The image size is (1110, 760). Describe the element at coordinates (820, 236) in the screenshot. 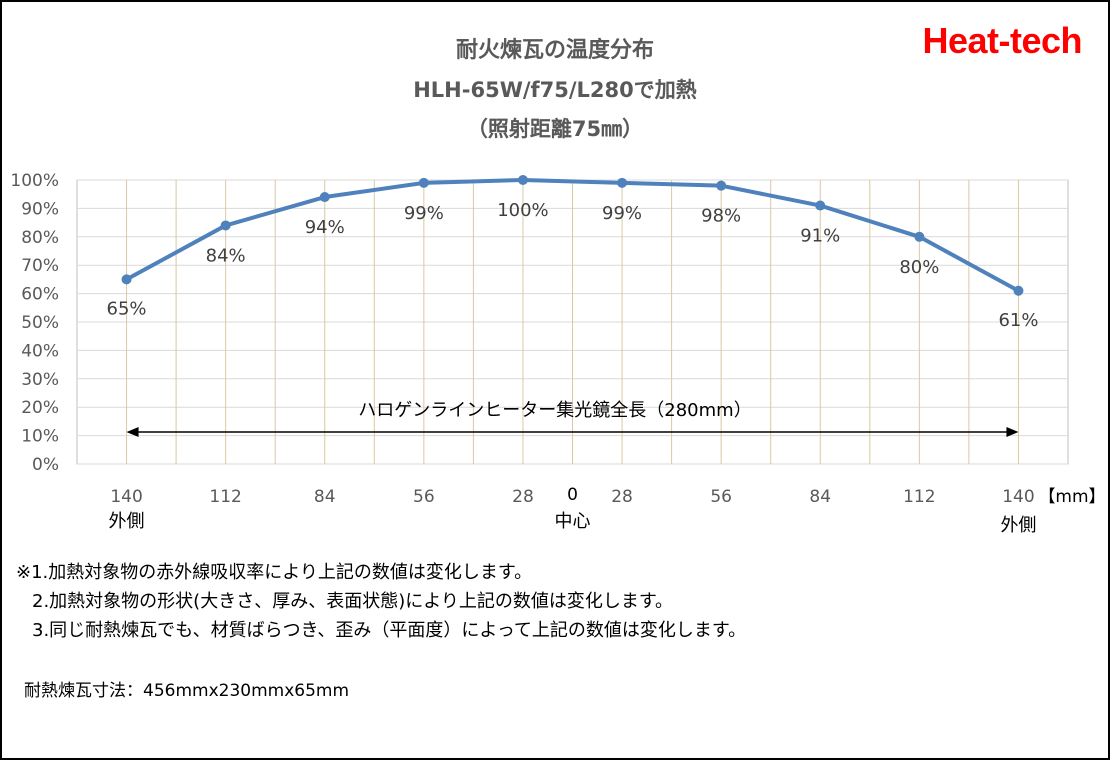

I see `data-label: 91%` at that location.